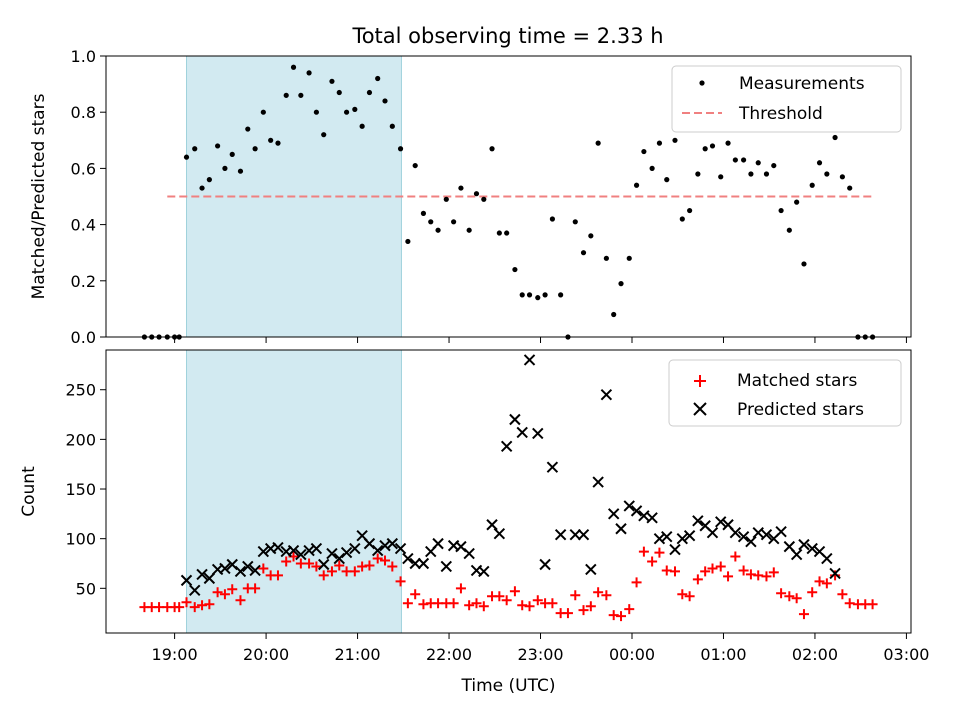 The image size is (960, 720). Describe the element at coordinates (723, 654) in the screenshot. I see `x-tick-label: 01:00` at that location.